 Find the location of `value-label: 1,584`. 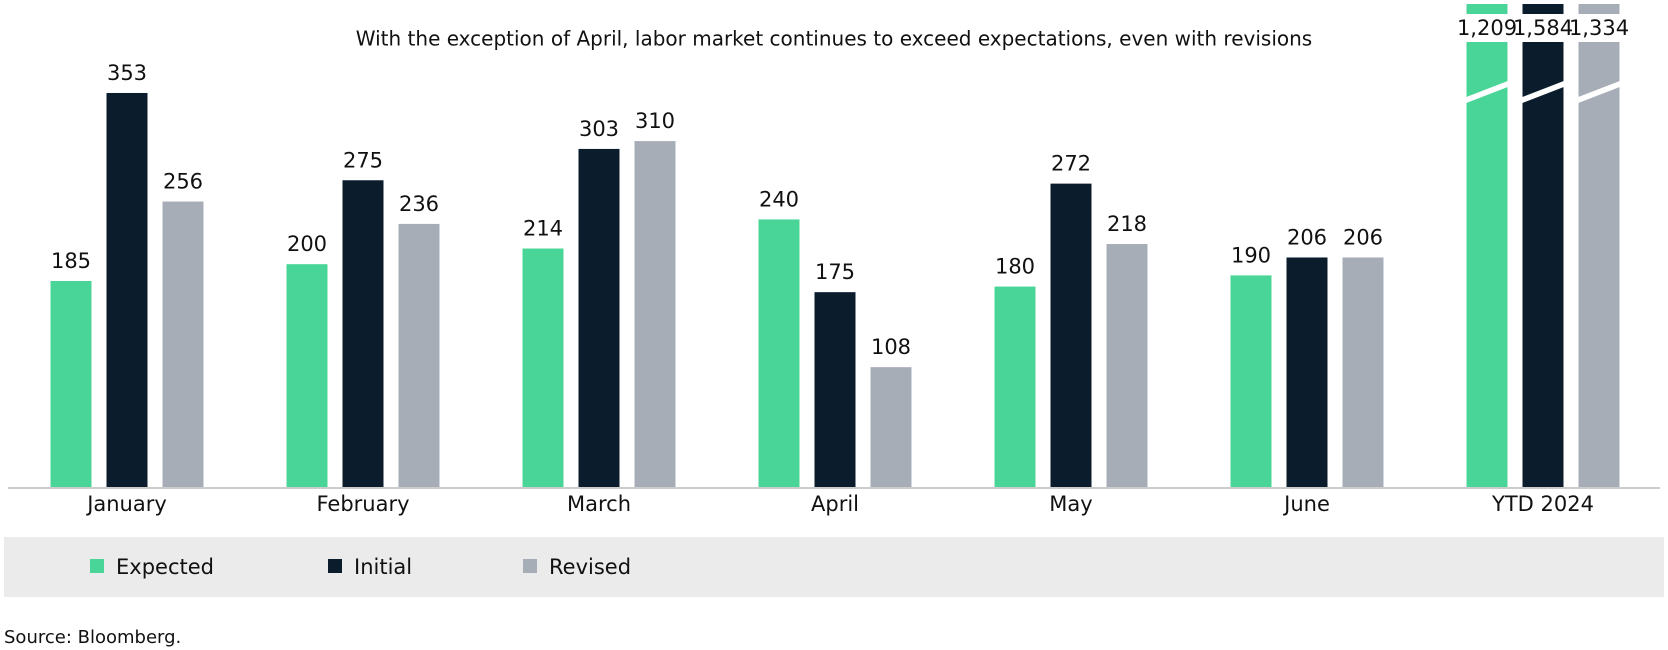

value-label: 1,584 is located at coordinates (1543, 28).